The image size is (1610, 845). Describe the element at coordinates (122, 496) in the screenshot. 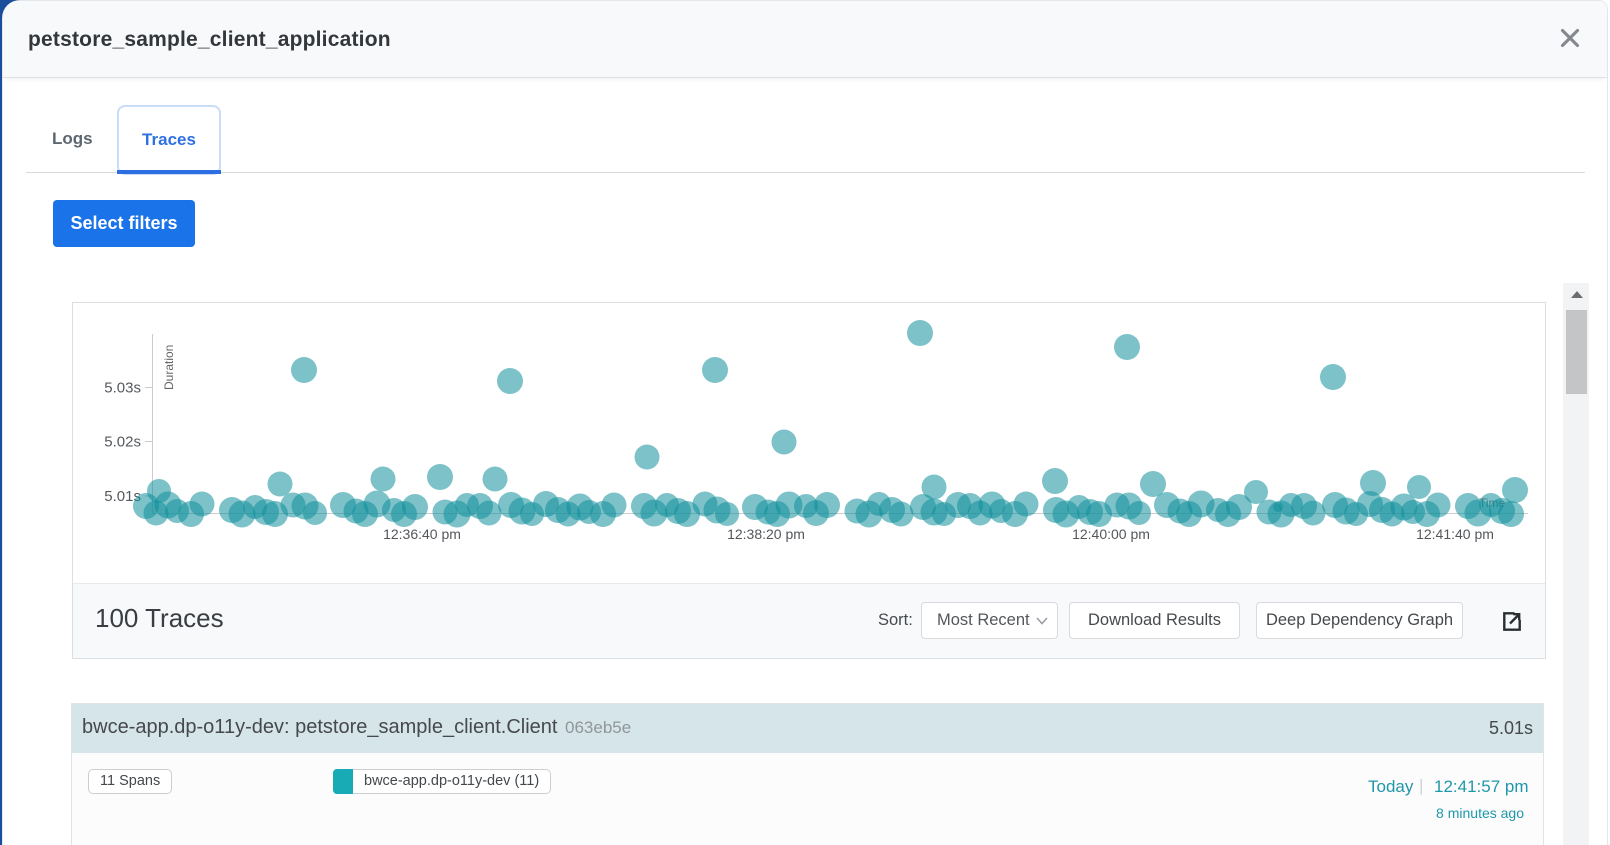

I see `svg-text: 5.01s` at that location.